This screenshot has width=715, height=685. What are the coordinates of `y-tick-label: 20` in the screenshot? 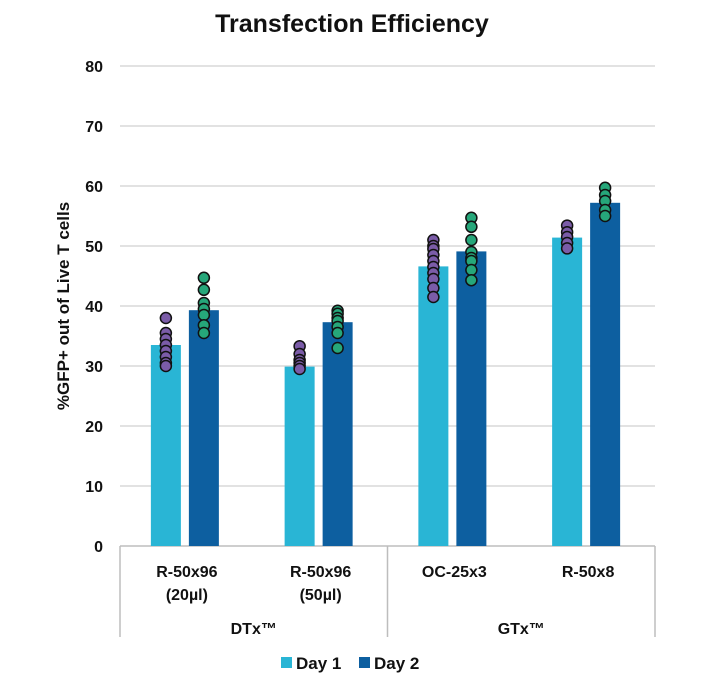 It's located at (94, 427).